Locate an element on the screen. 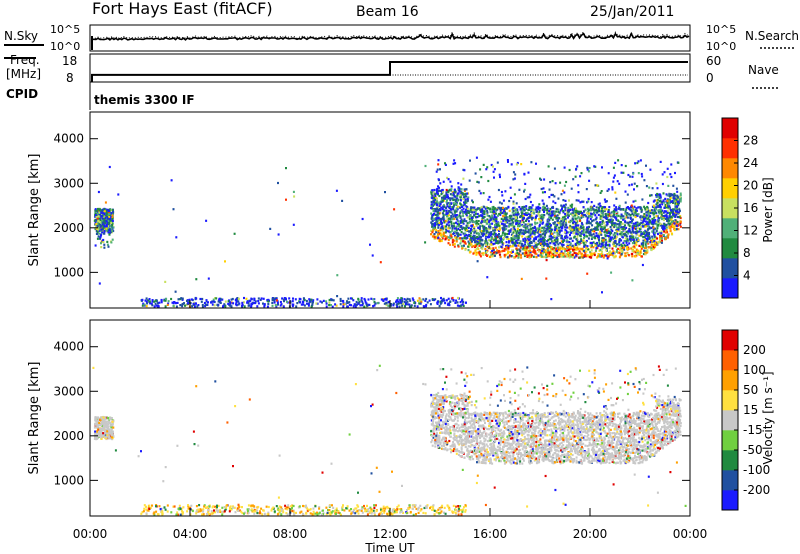 This screenshot has width=800, height=554. power-ylabel: Slant Range [km] is located at coordinates (34, 210).